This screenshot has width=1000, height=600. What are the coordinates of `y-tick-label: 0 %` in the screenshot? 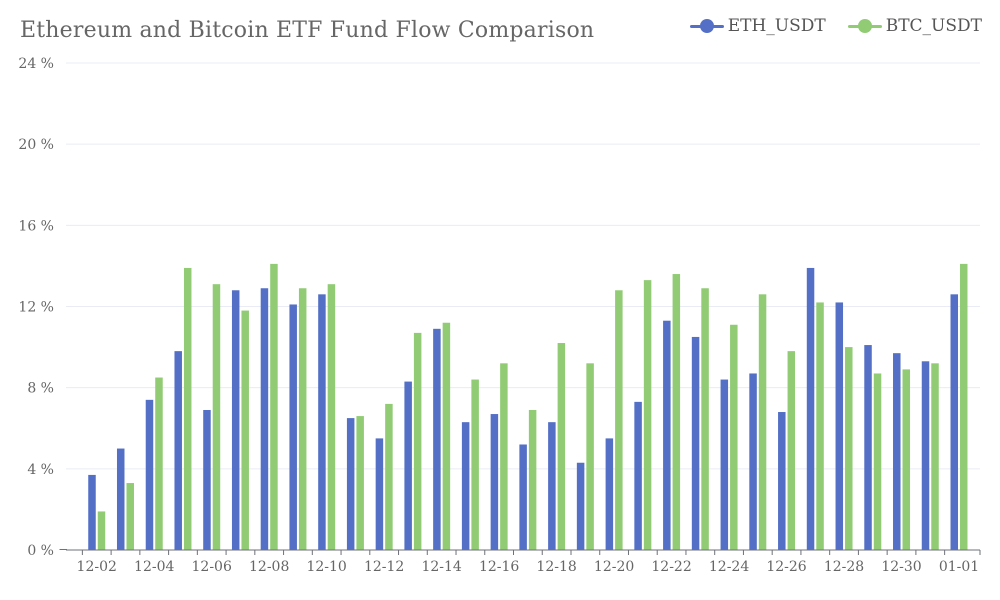 It's located at (40, 551).